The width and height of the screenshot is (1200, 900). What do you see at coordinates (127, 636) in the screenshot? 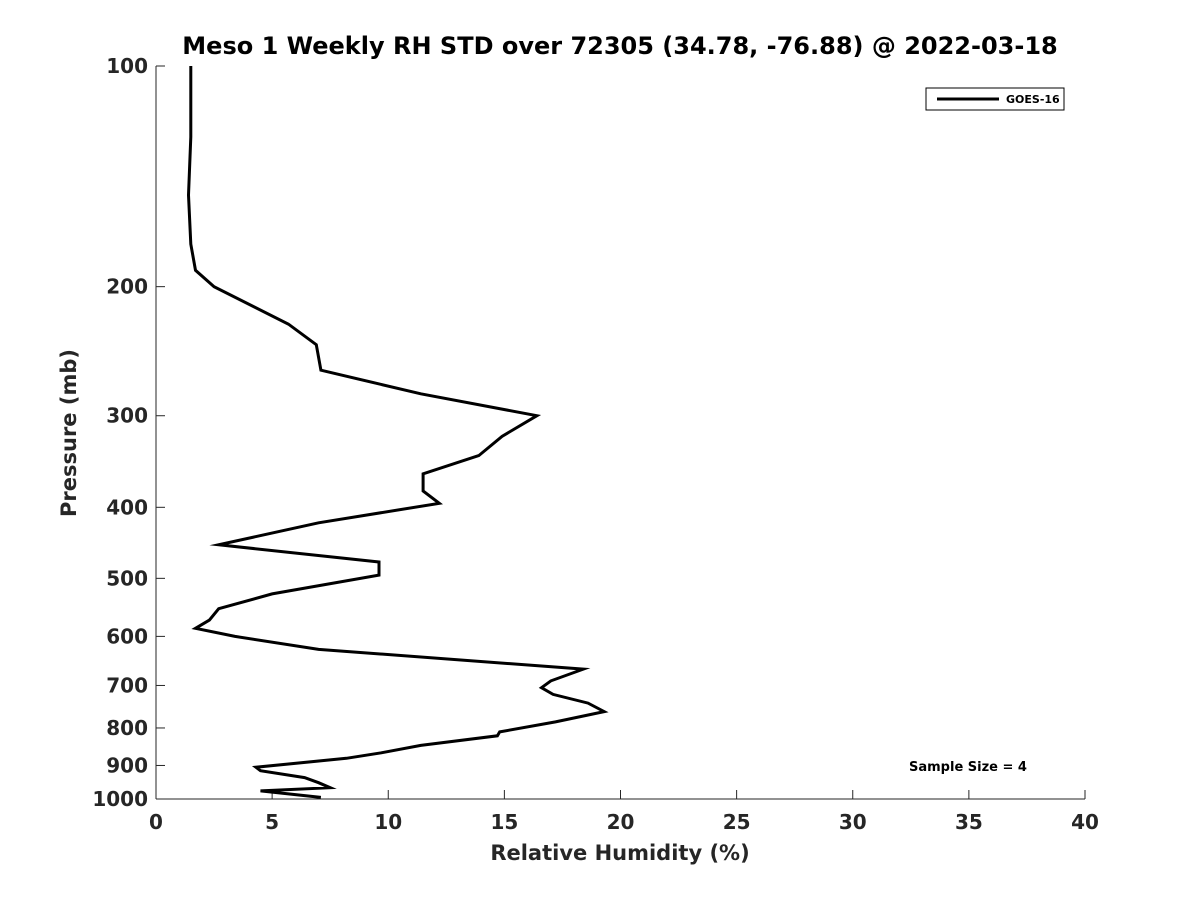
I see `y-tick-label: 600` at bounding box center [127, 636].